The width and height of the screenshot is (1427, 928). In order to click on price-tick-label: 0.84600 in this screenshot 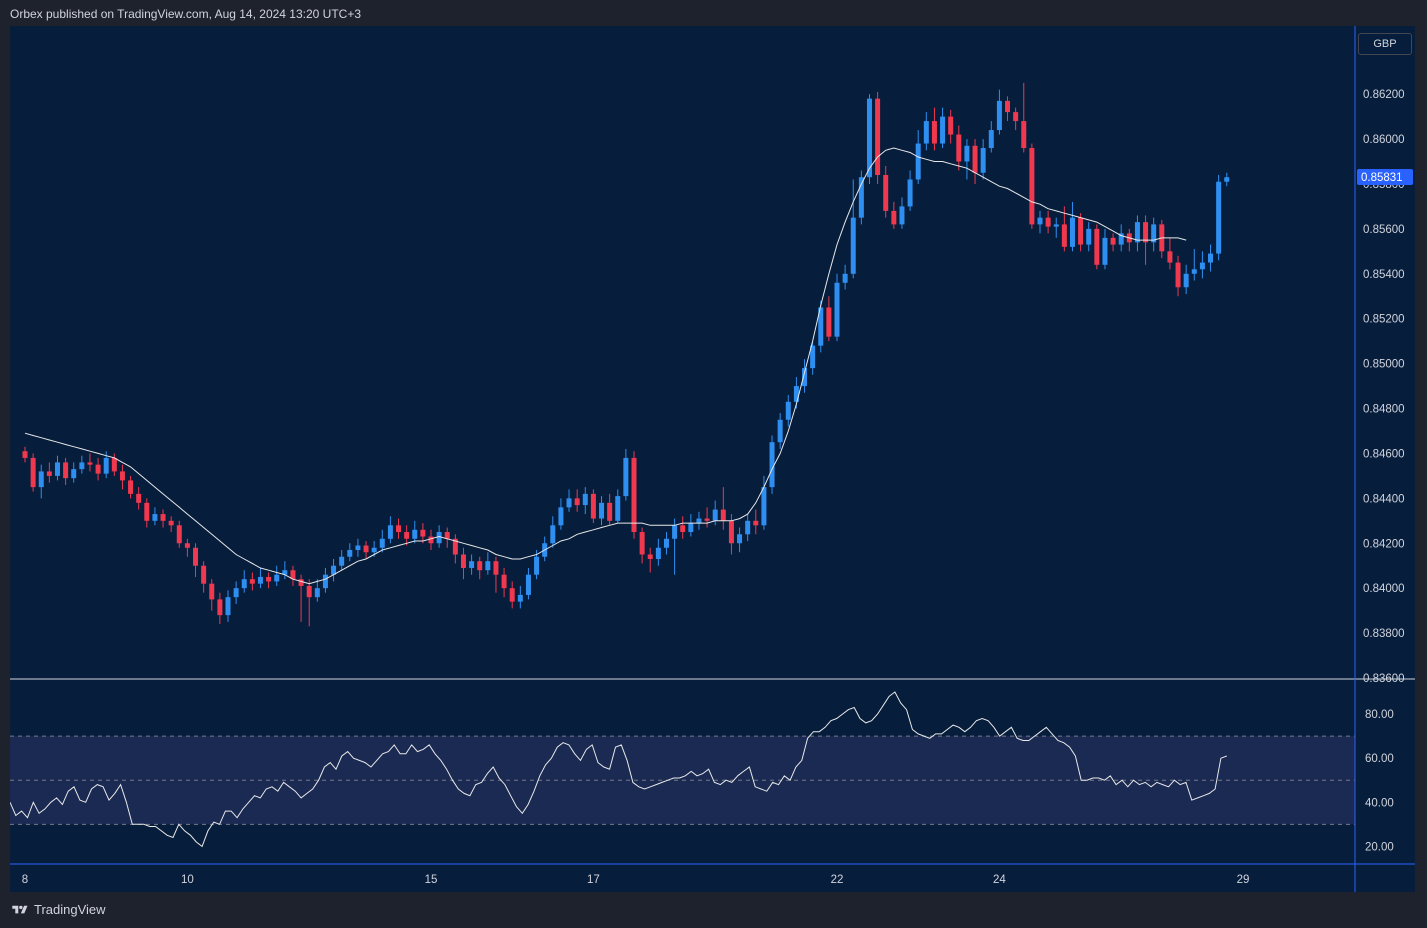, I will do `click(1384, 454)`.